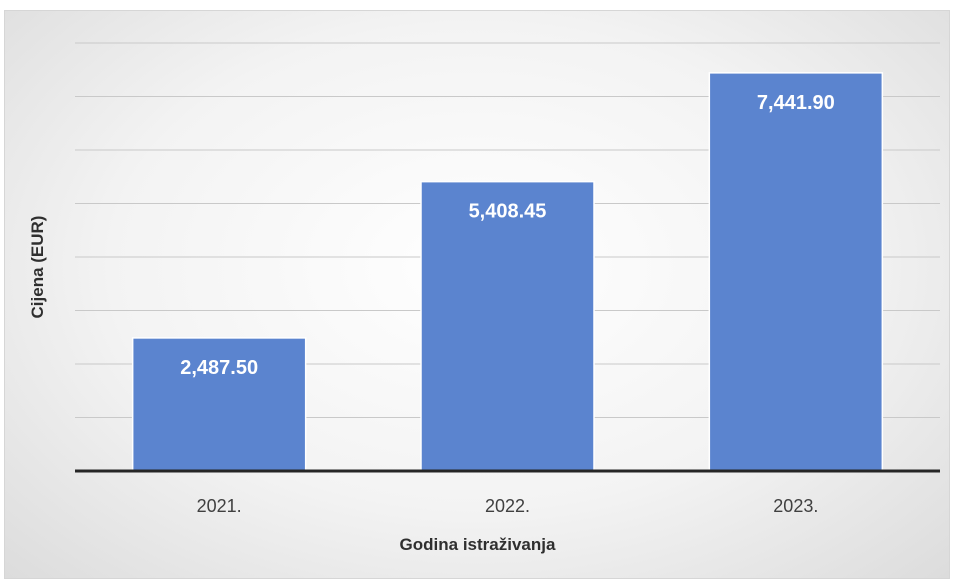  Describe the element at coordinates (219, 506) in the screenshot. I see `x-tick-label: 2021.` at that location.